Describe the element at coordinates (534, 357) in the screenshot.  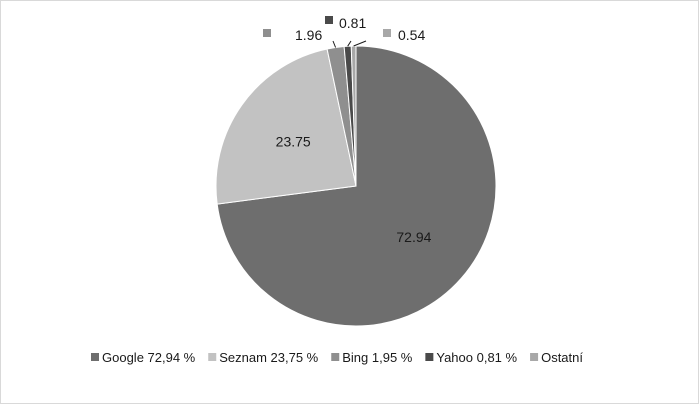
I see `legend-swatch-ostatni` at that location.